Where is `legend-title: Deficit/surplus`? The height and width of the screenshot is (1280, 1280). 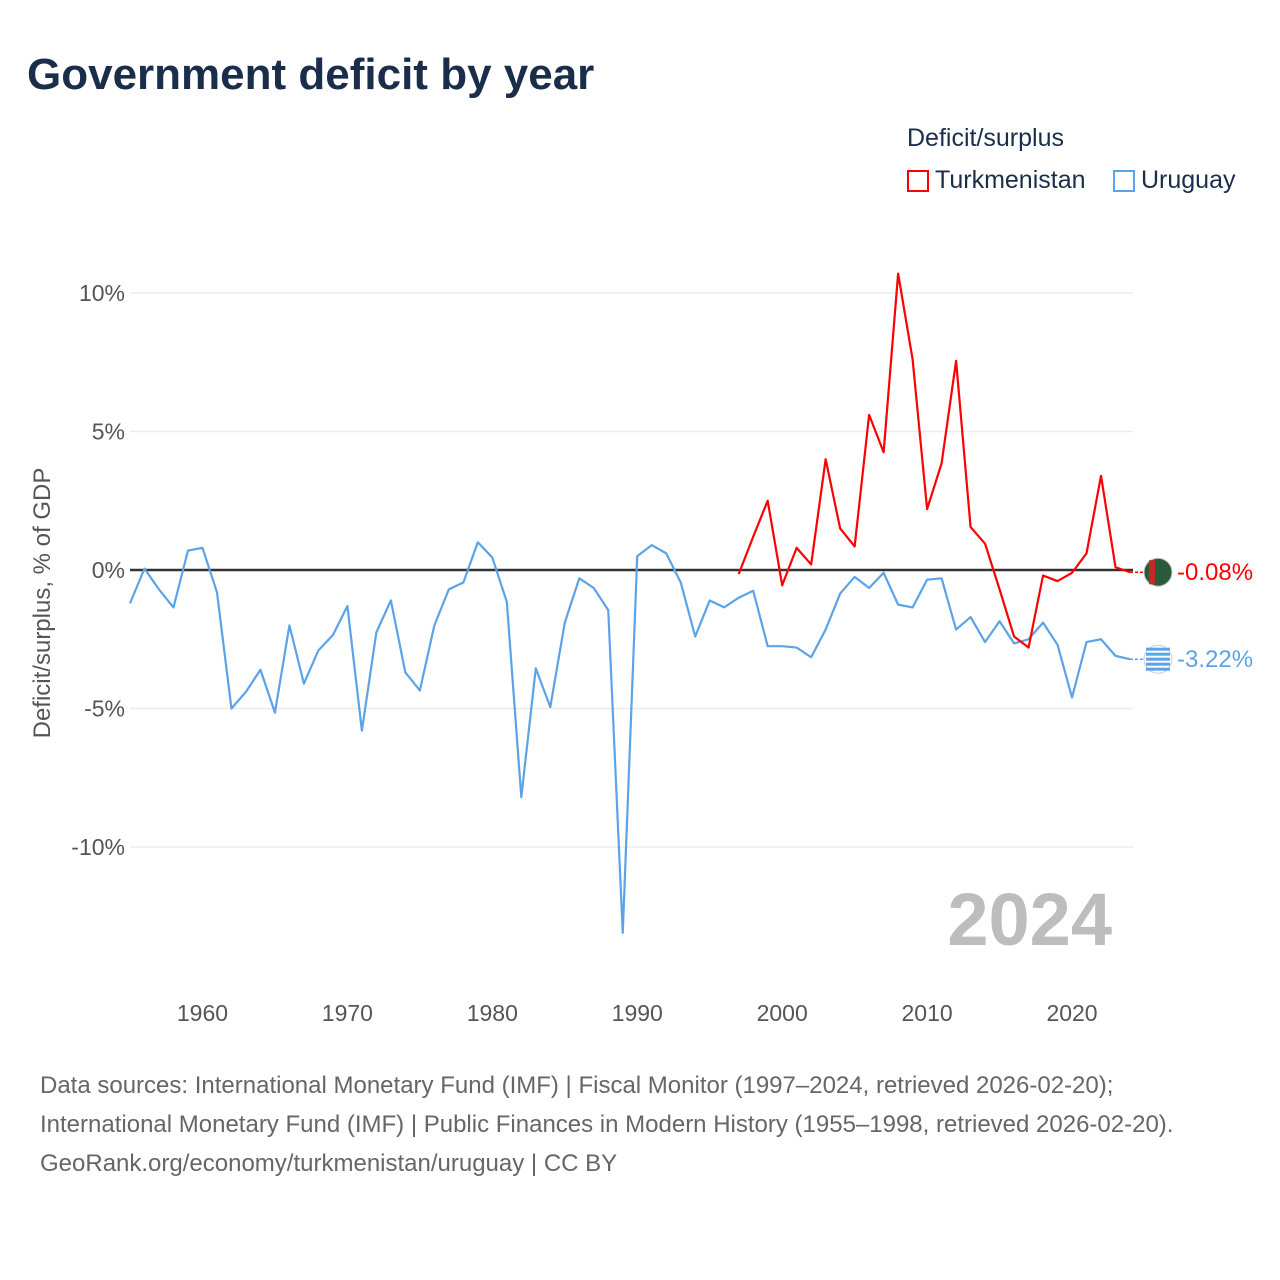 legend-title: Deficit/surplus is located at coordinates (985, 138).